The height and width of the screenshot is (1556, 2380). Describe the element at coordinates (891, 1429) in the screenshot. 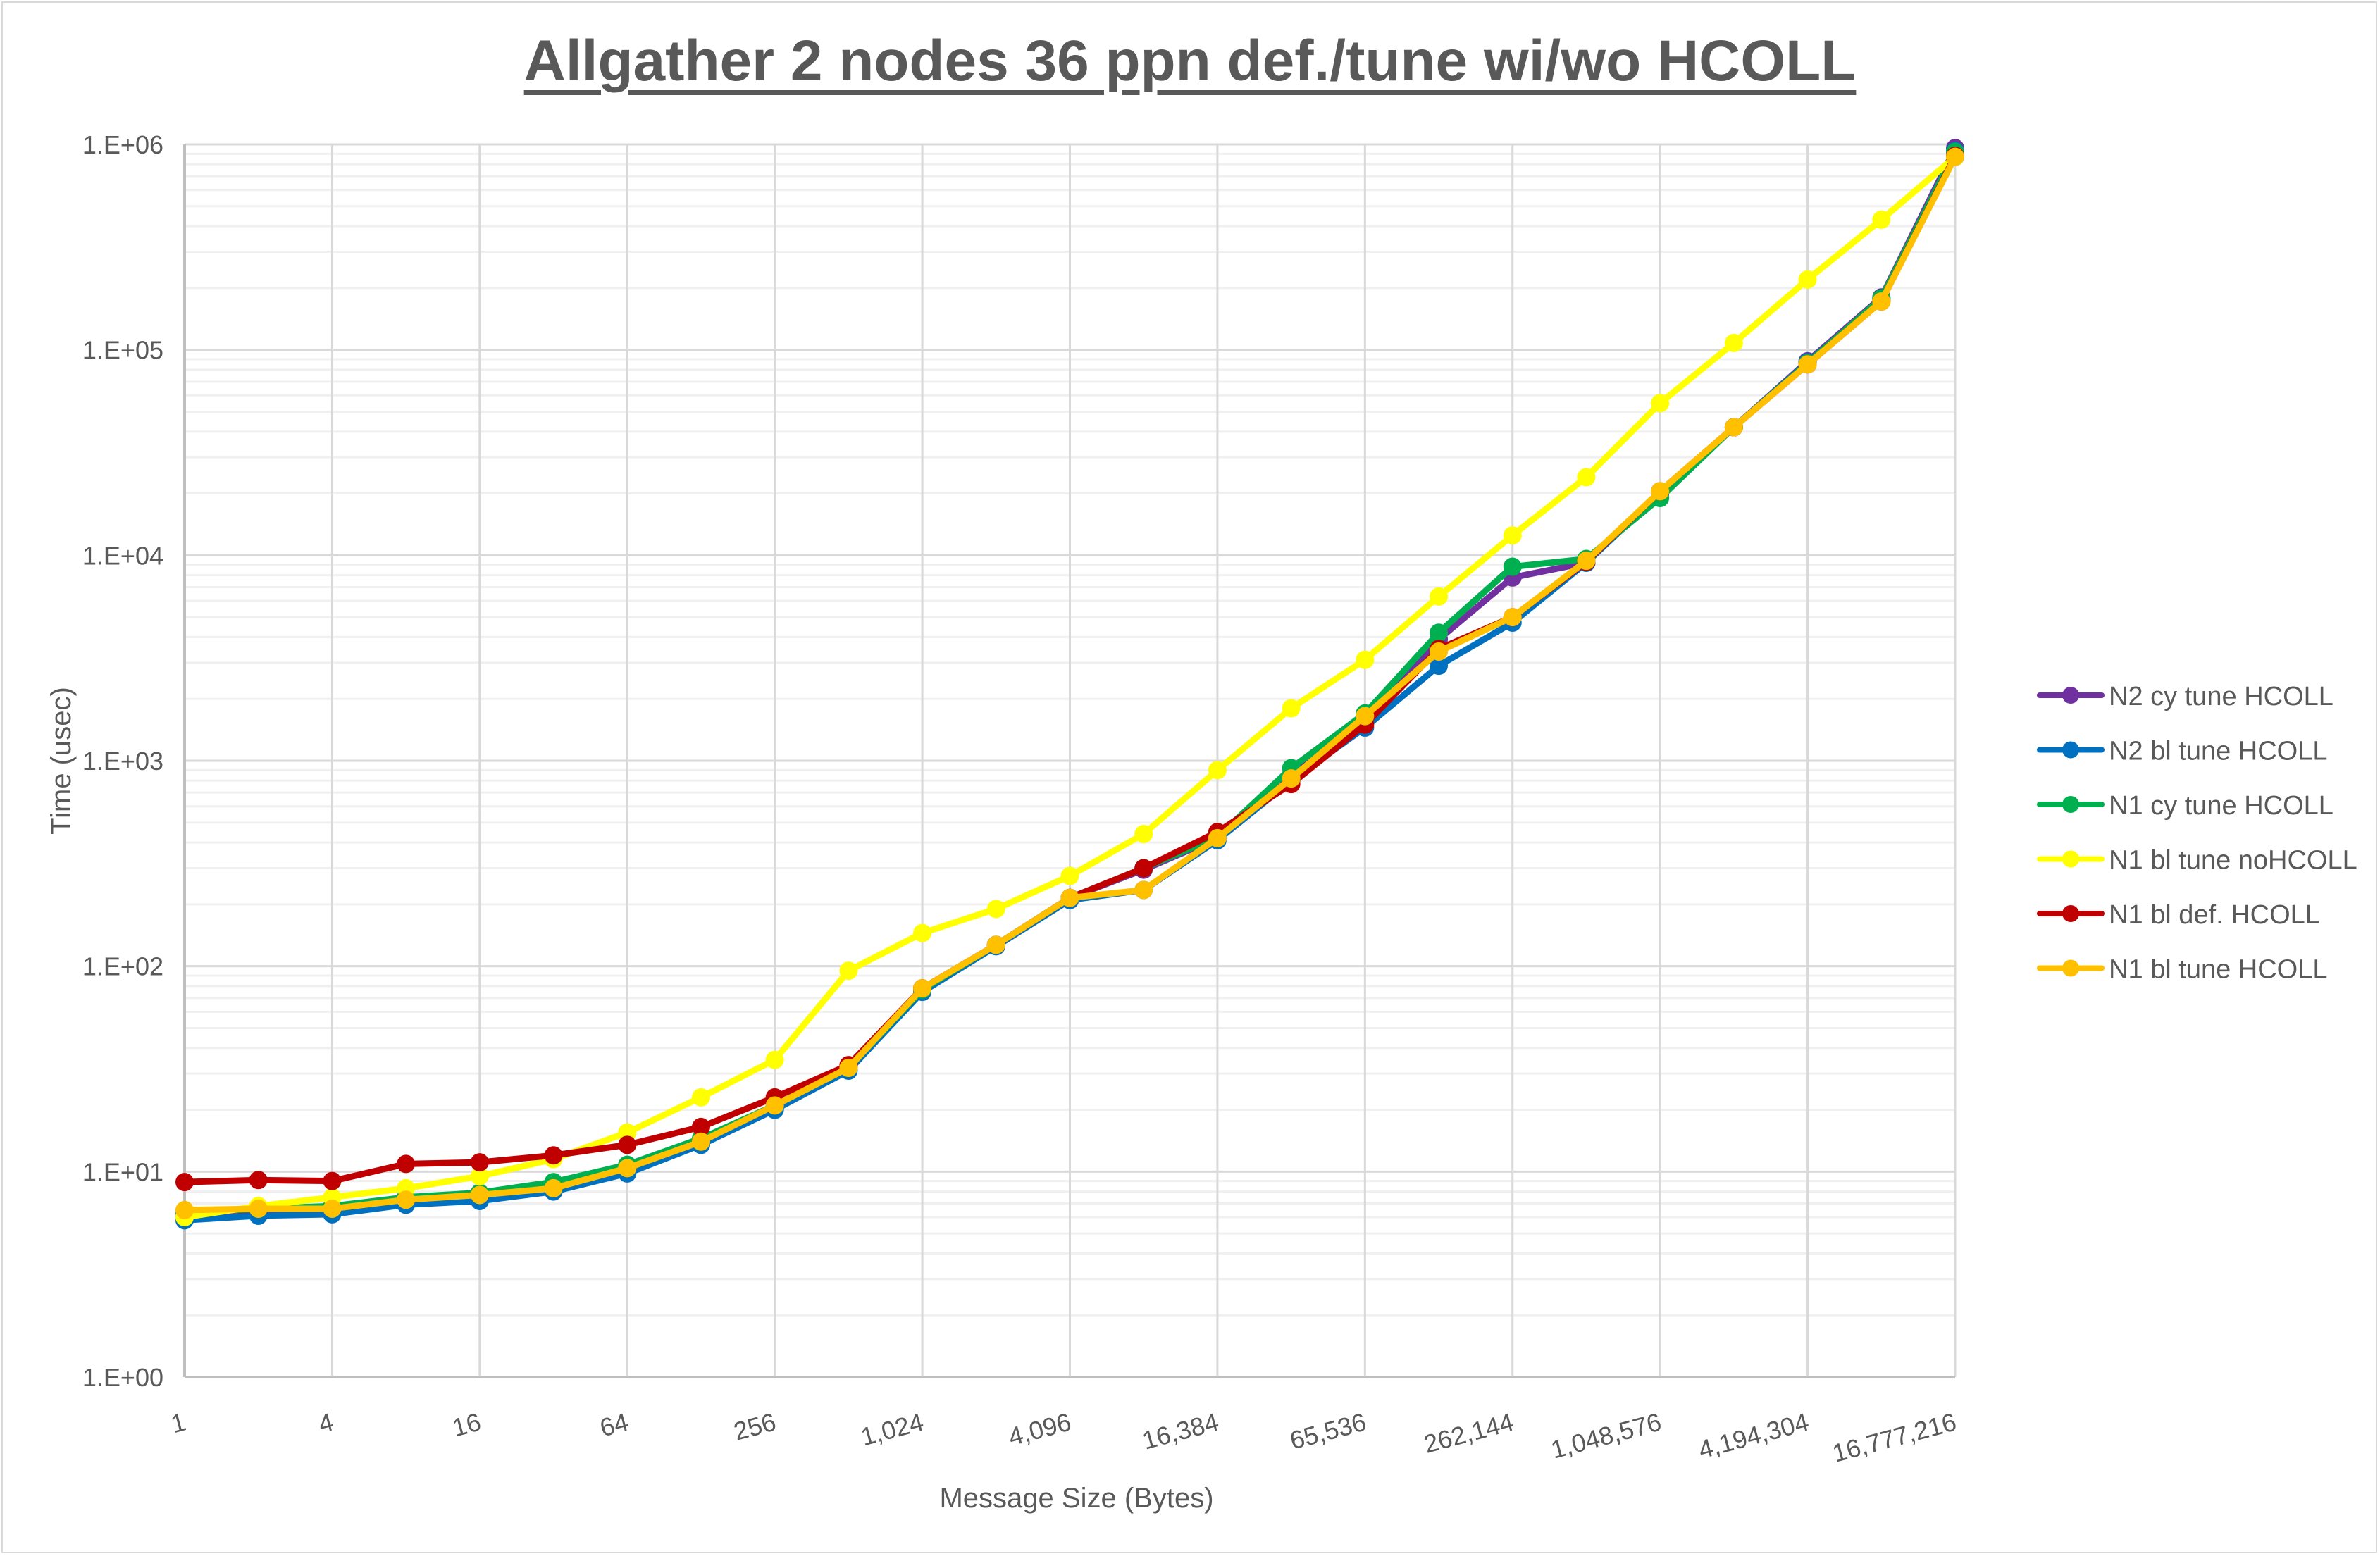

I see `x-tick-label: 1,024` at that location.